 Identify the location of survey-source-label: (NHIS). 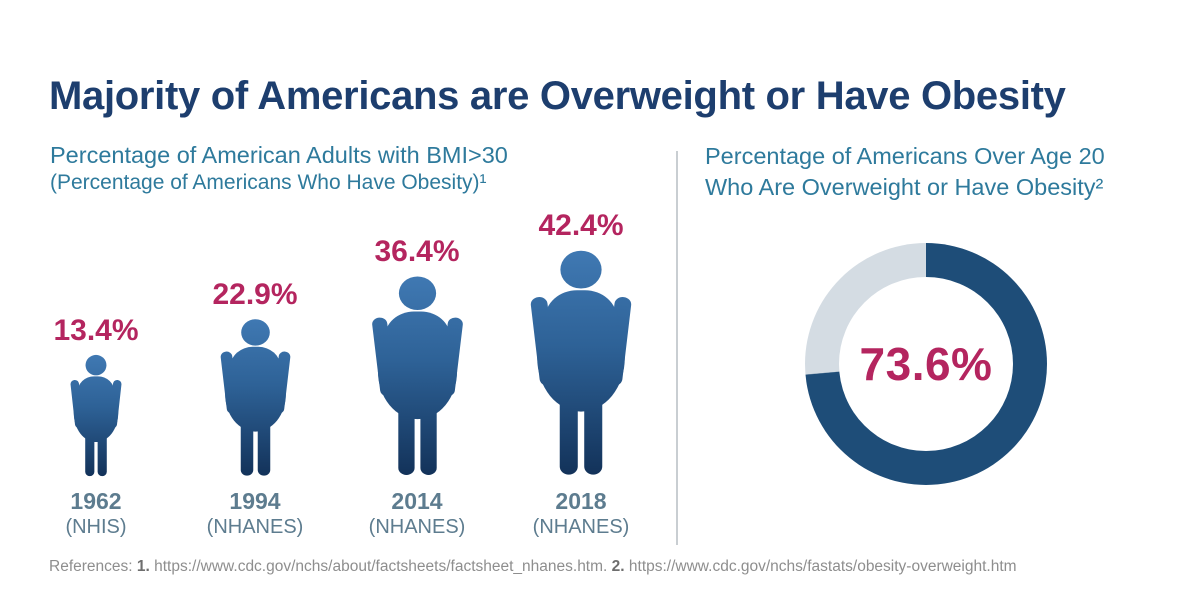
(96, 527).